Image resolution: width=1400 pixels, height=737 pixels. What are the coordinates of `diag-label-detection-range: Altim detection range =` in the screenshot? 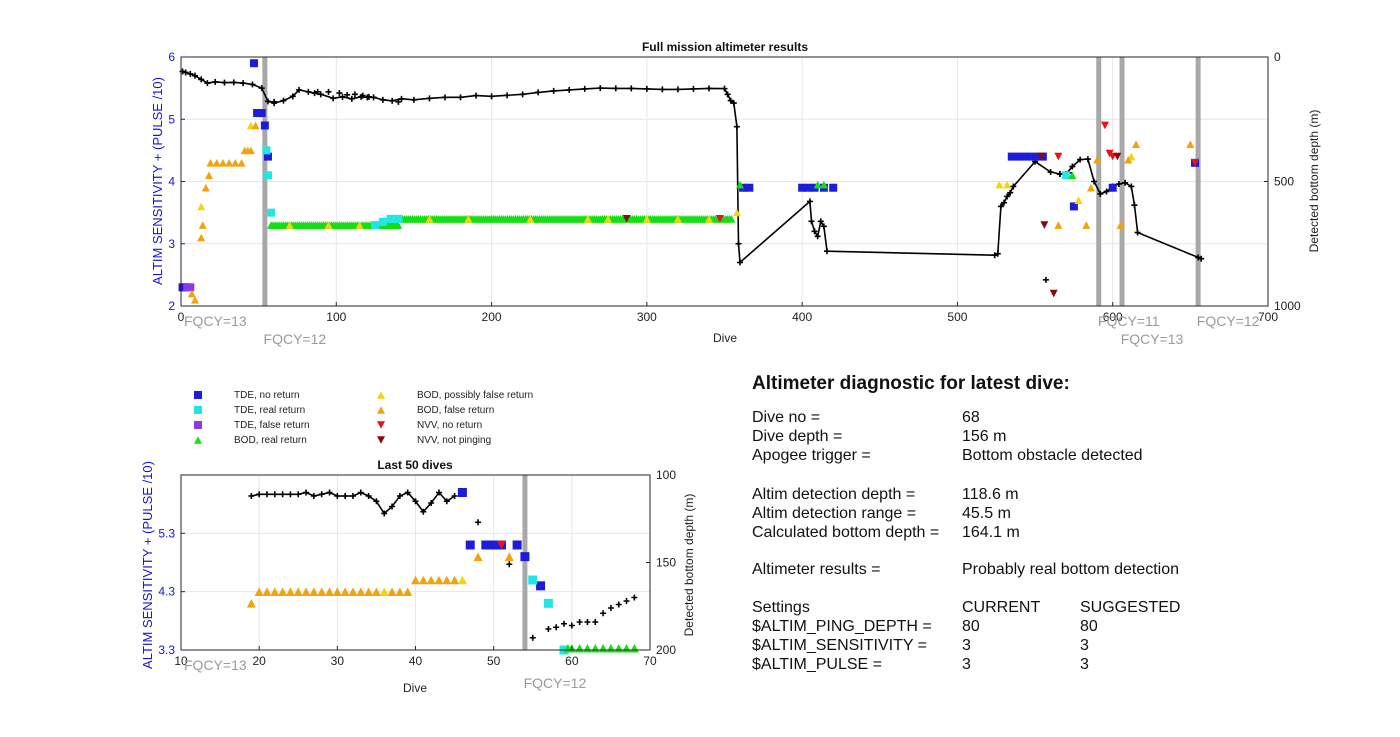 It's located at (834, 513).